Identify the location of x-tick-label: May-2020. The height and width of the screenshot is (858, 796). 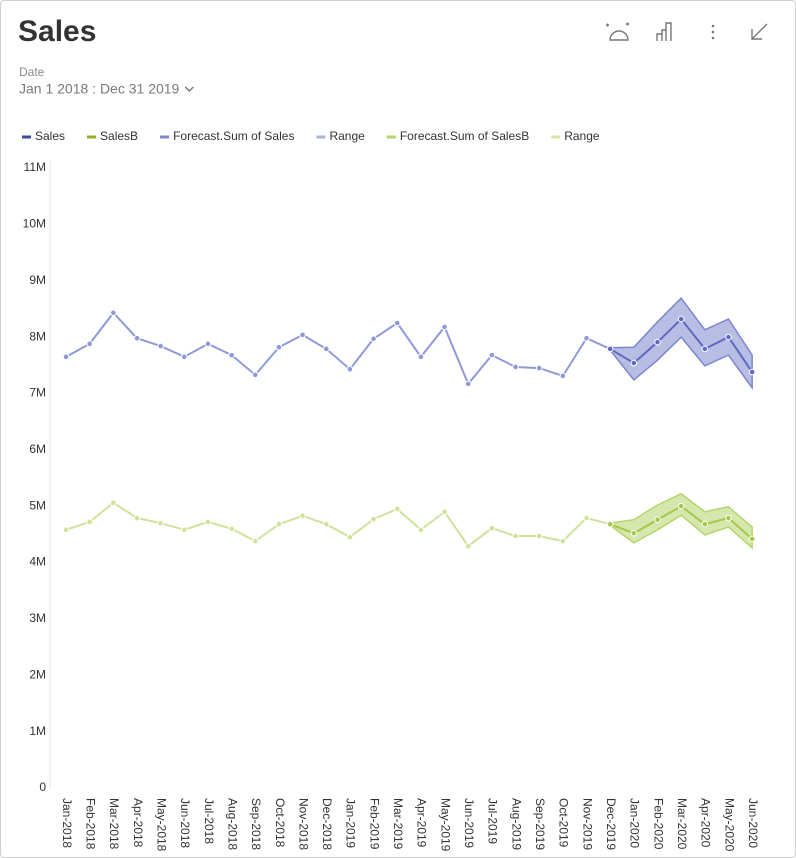
(729, 825).